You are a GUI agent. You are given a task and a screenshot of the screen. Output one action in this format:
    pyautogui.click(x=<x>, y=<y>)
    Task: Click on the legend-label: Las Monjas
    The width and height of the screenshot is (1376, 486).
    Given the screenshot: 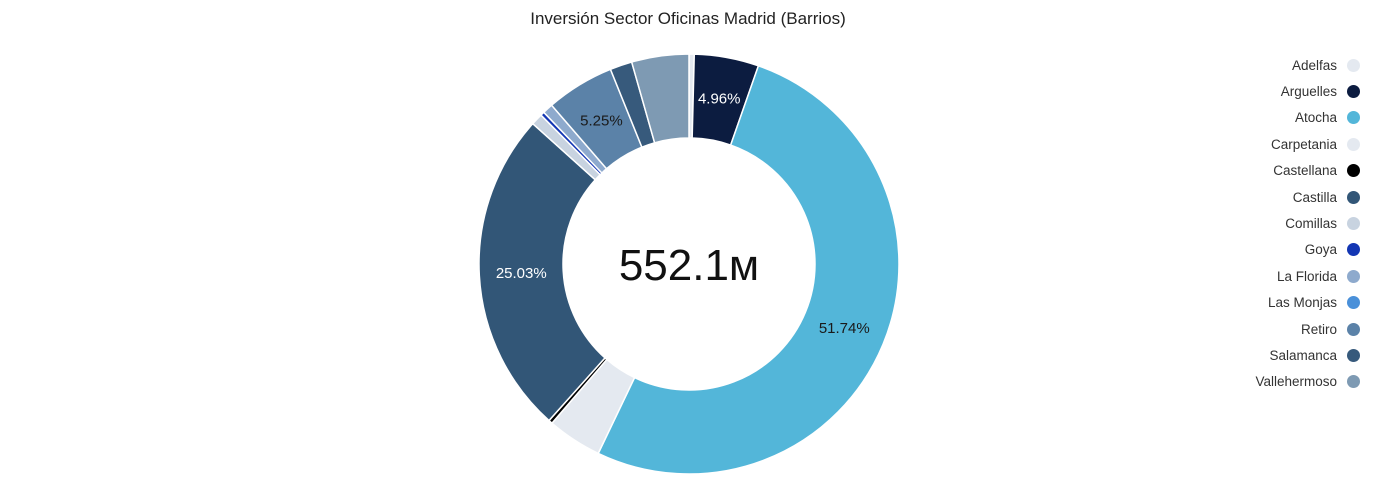 What is the action you would take?
    pyautogui.click(x=1302, y=303)
    